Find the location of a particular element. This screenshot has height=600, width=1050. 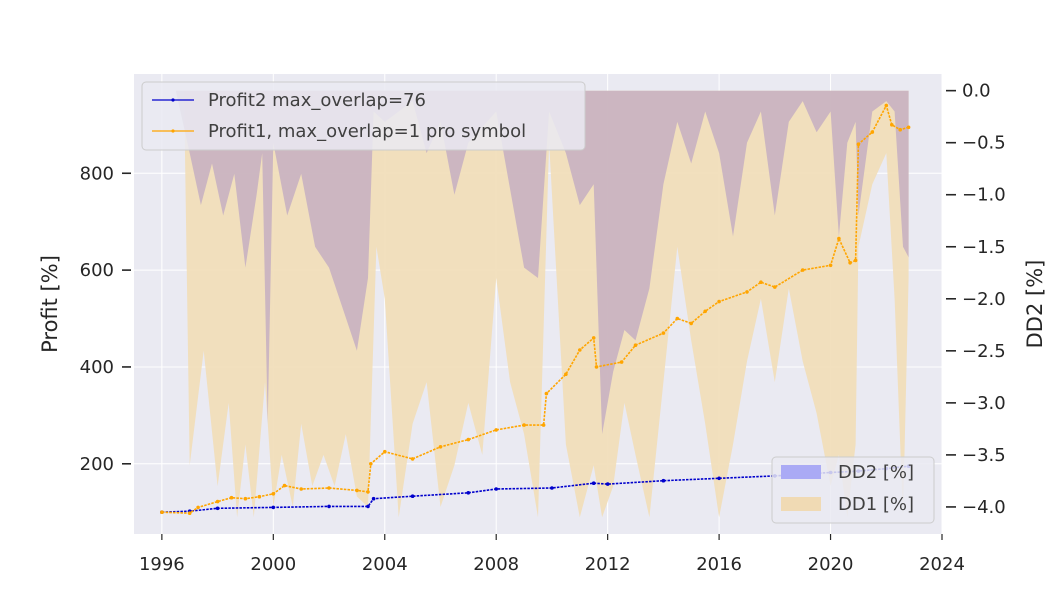

x-tick-label: 2000 is located at coordinates (273, 564).